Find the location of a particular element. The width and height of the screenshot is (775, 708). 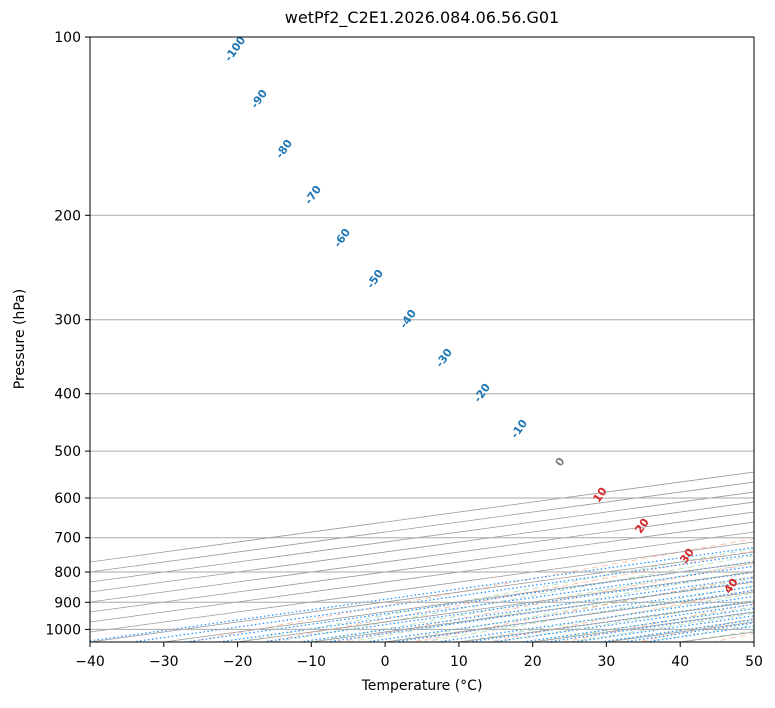

y-tick-label: 800 is located at coordinates (67, 573).